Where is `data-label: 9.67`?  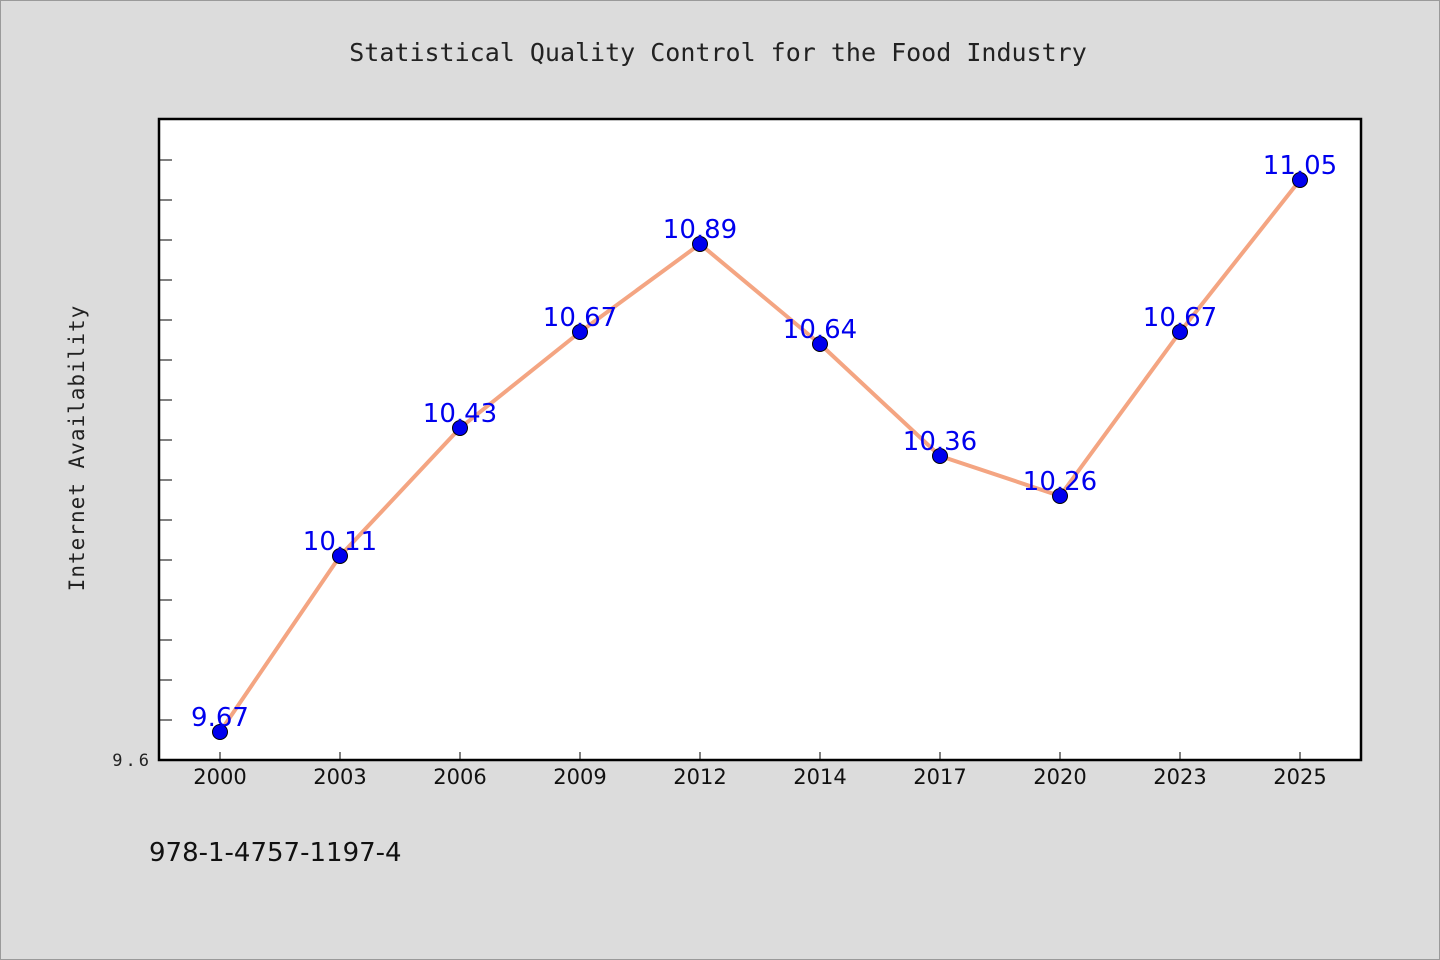
data-label: 9.67 is located at coordinates (220, 718).